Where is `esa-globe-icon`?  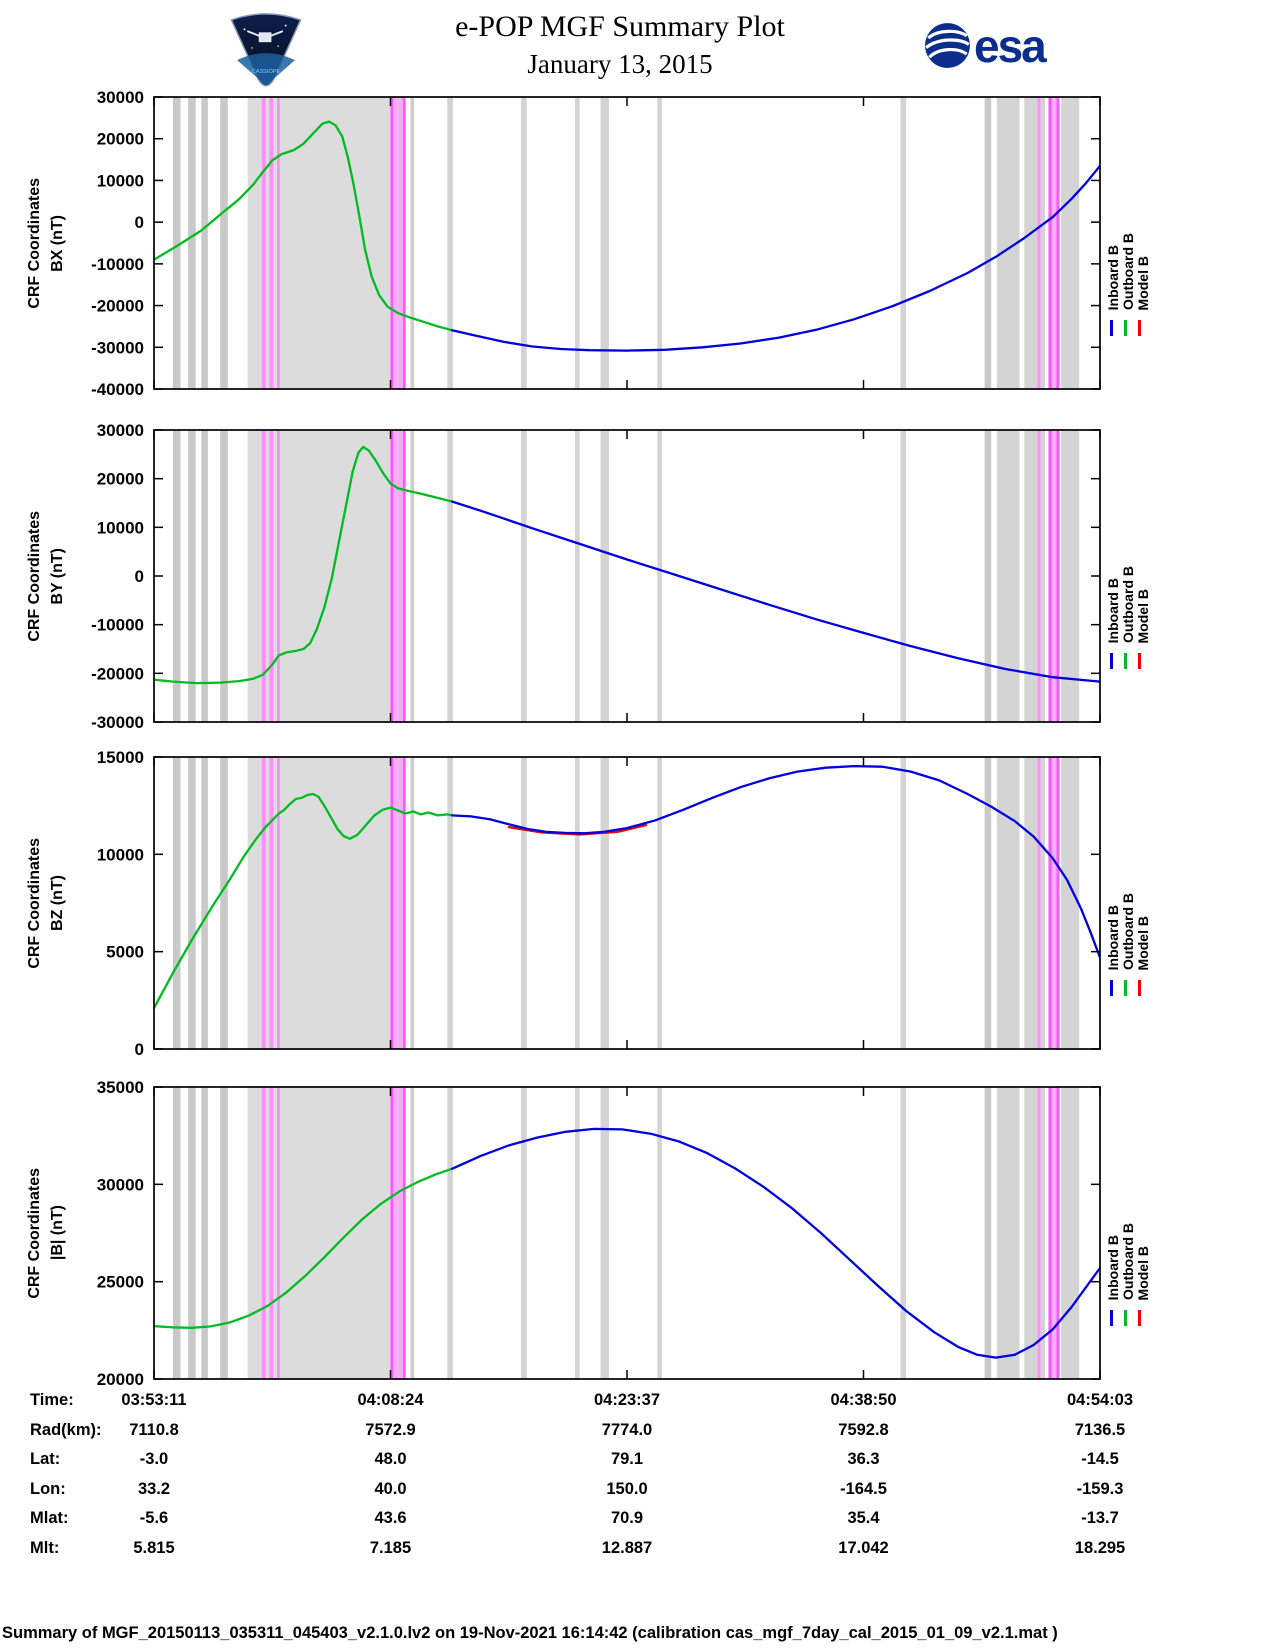 esa-globe-icon is located at coordinates (947, 45).